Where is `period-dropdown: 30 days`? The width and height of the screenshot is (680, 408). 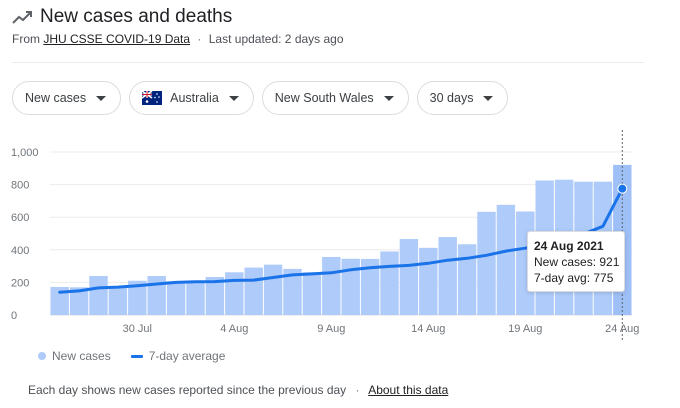
period-dropdown: 30 days is located at coordinates (462, 98).